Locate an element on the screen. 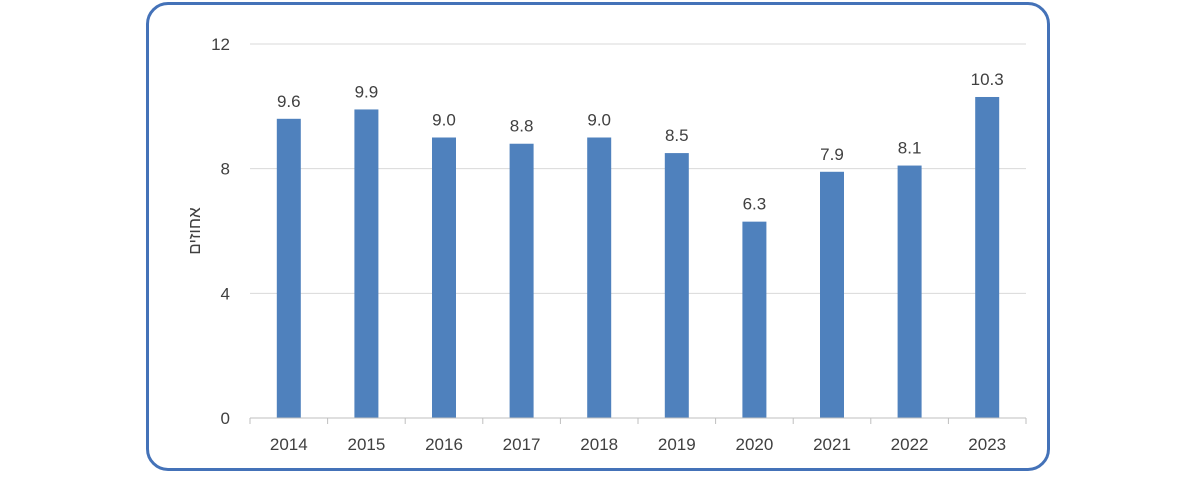 Image resolution: width=1200 pixels, height=477 pixels. data-label: 10.3 is located at coordinates (987, 79).